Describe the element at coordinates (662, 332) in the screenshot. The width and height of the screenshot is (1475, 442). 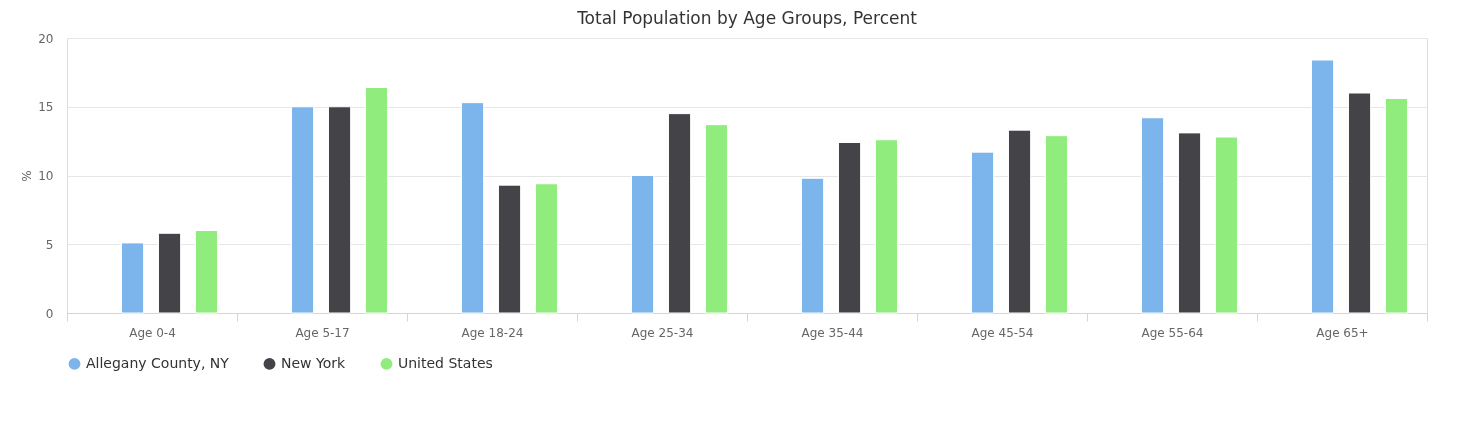
I see `x-tick-label: Age 25-34` at that location.